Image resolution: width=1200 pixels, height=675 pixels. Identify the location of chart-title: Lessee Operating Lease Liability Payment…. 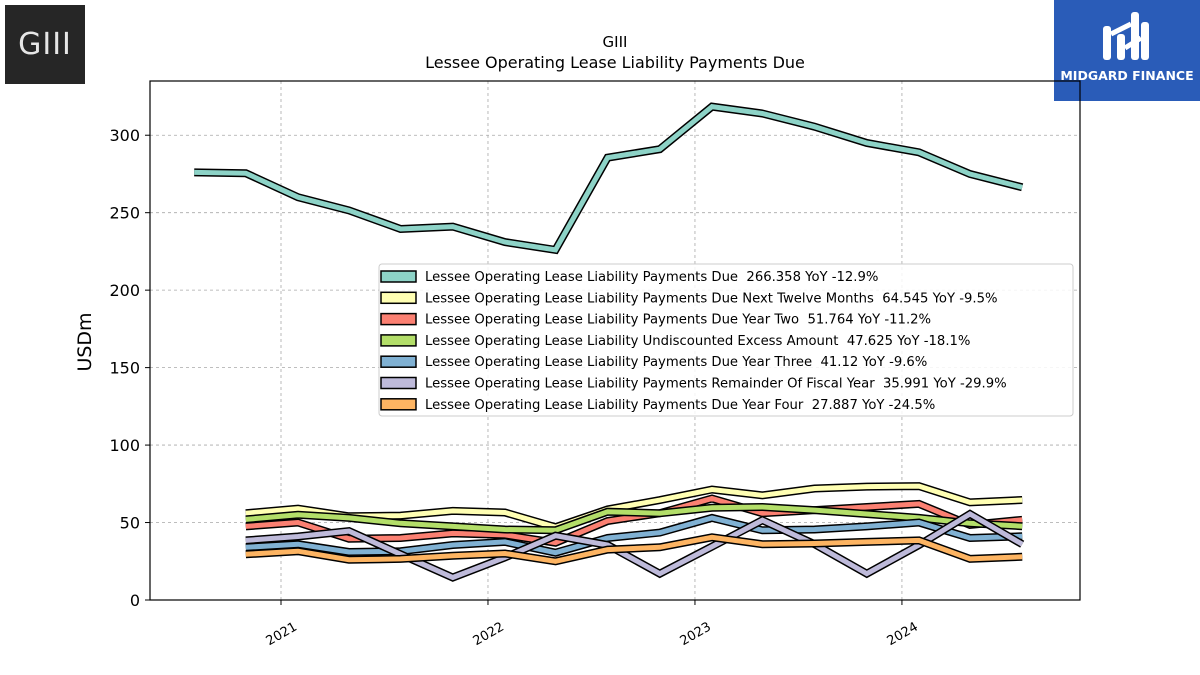
(615, 62).